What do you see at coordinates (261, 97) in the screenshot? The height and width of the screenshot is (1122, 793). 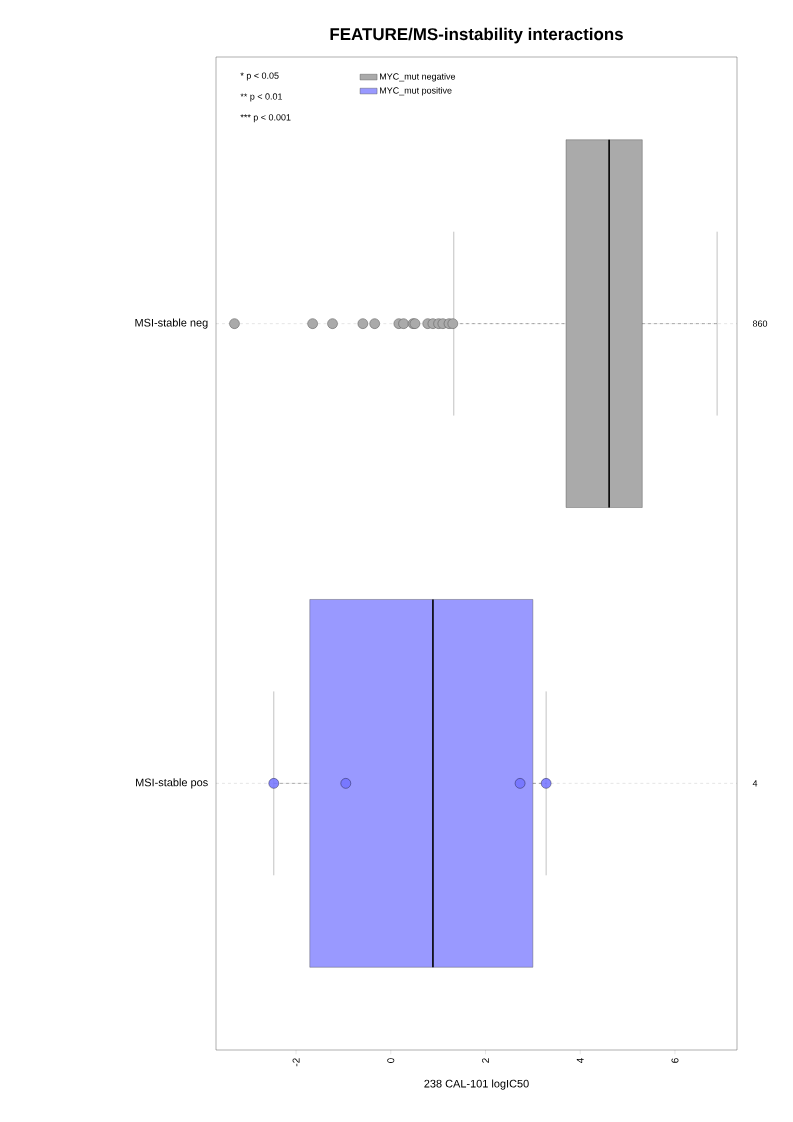 I see `annotation: ** p < 0.01` at bounding box center [261, 97].